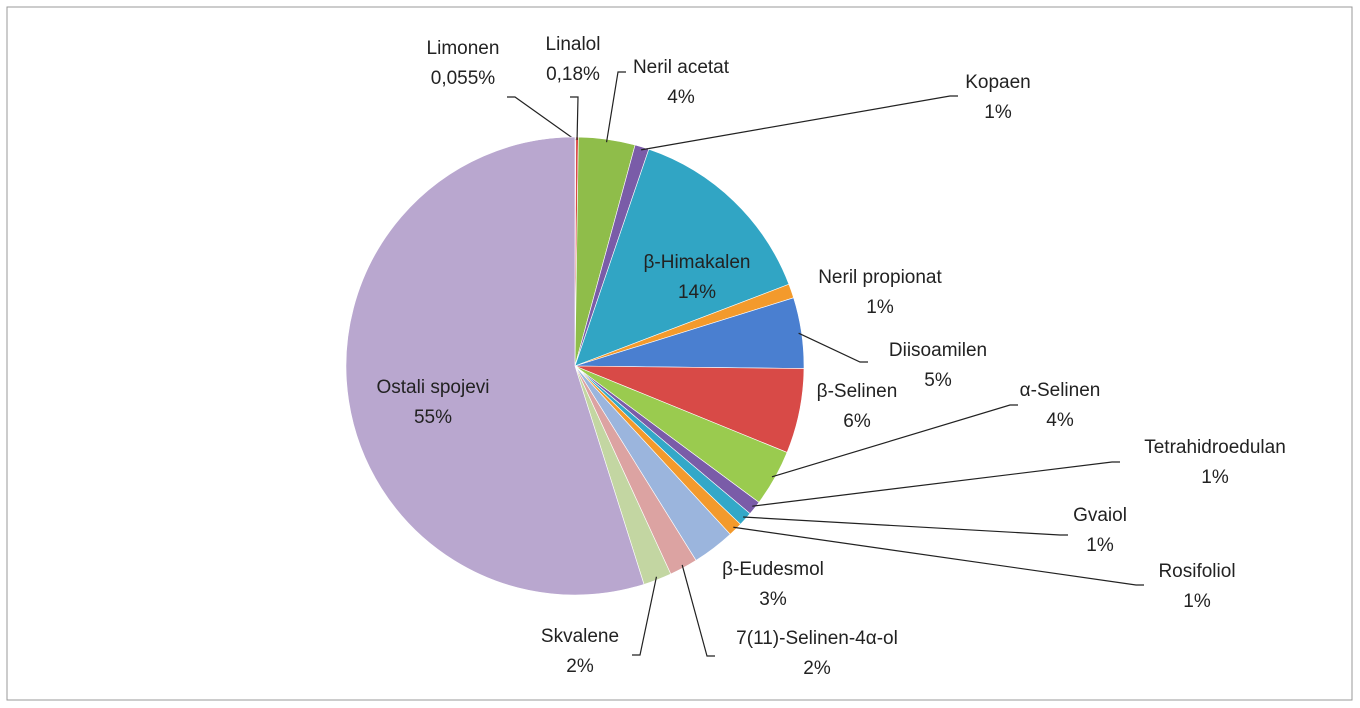 This screenshot has height=708, width=1360. I want to click on slice-value: 5%, so click(938, 380).